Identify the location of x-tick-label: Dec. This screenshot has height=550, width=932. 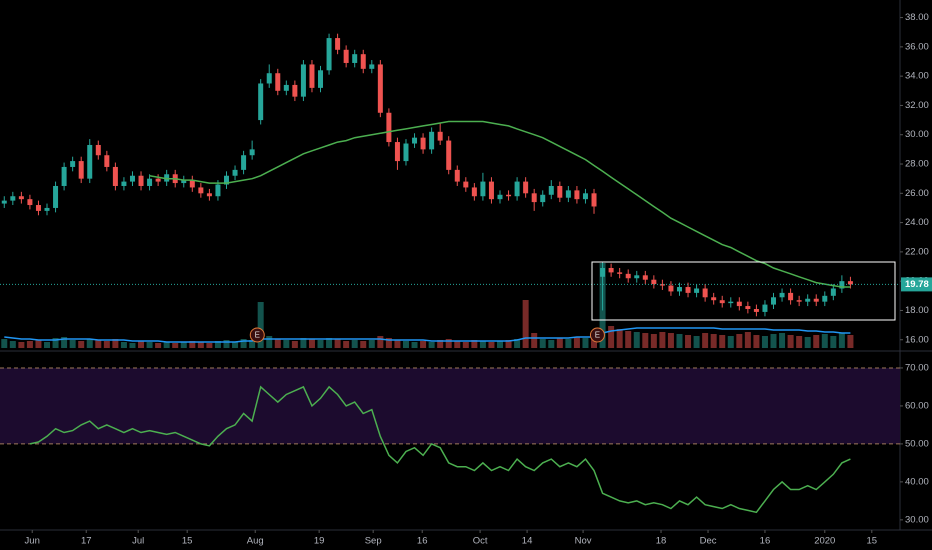
(708, 541).